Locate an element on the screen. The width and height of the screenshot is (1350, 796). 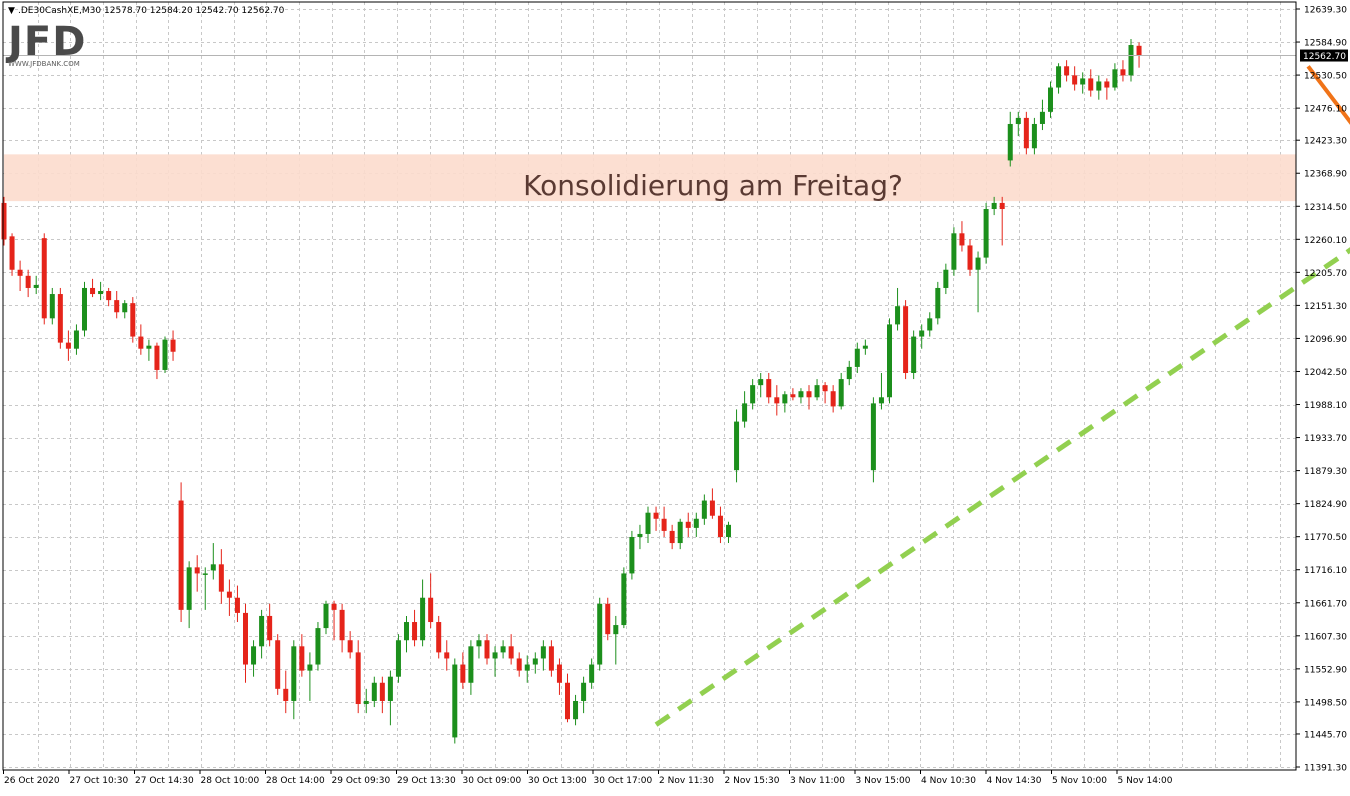
zone-label: Konsolidierung am Freitag? is located at coordinates (713, 185).